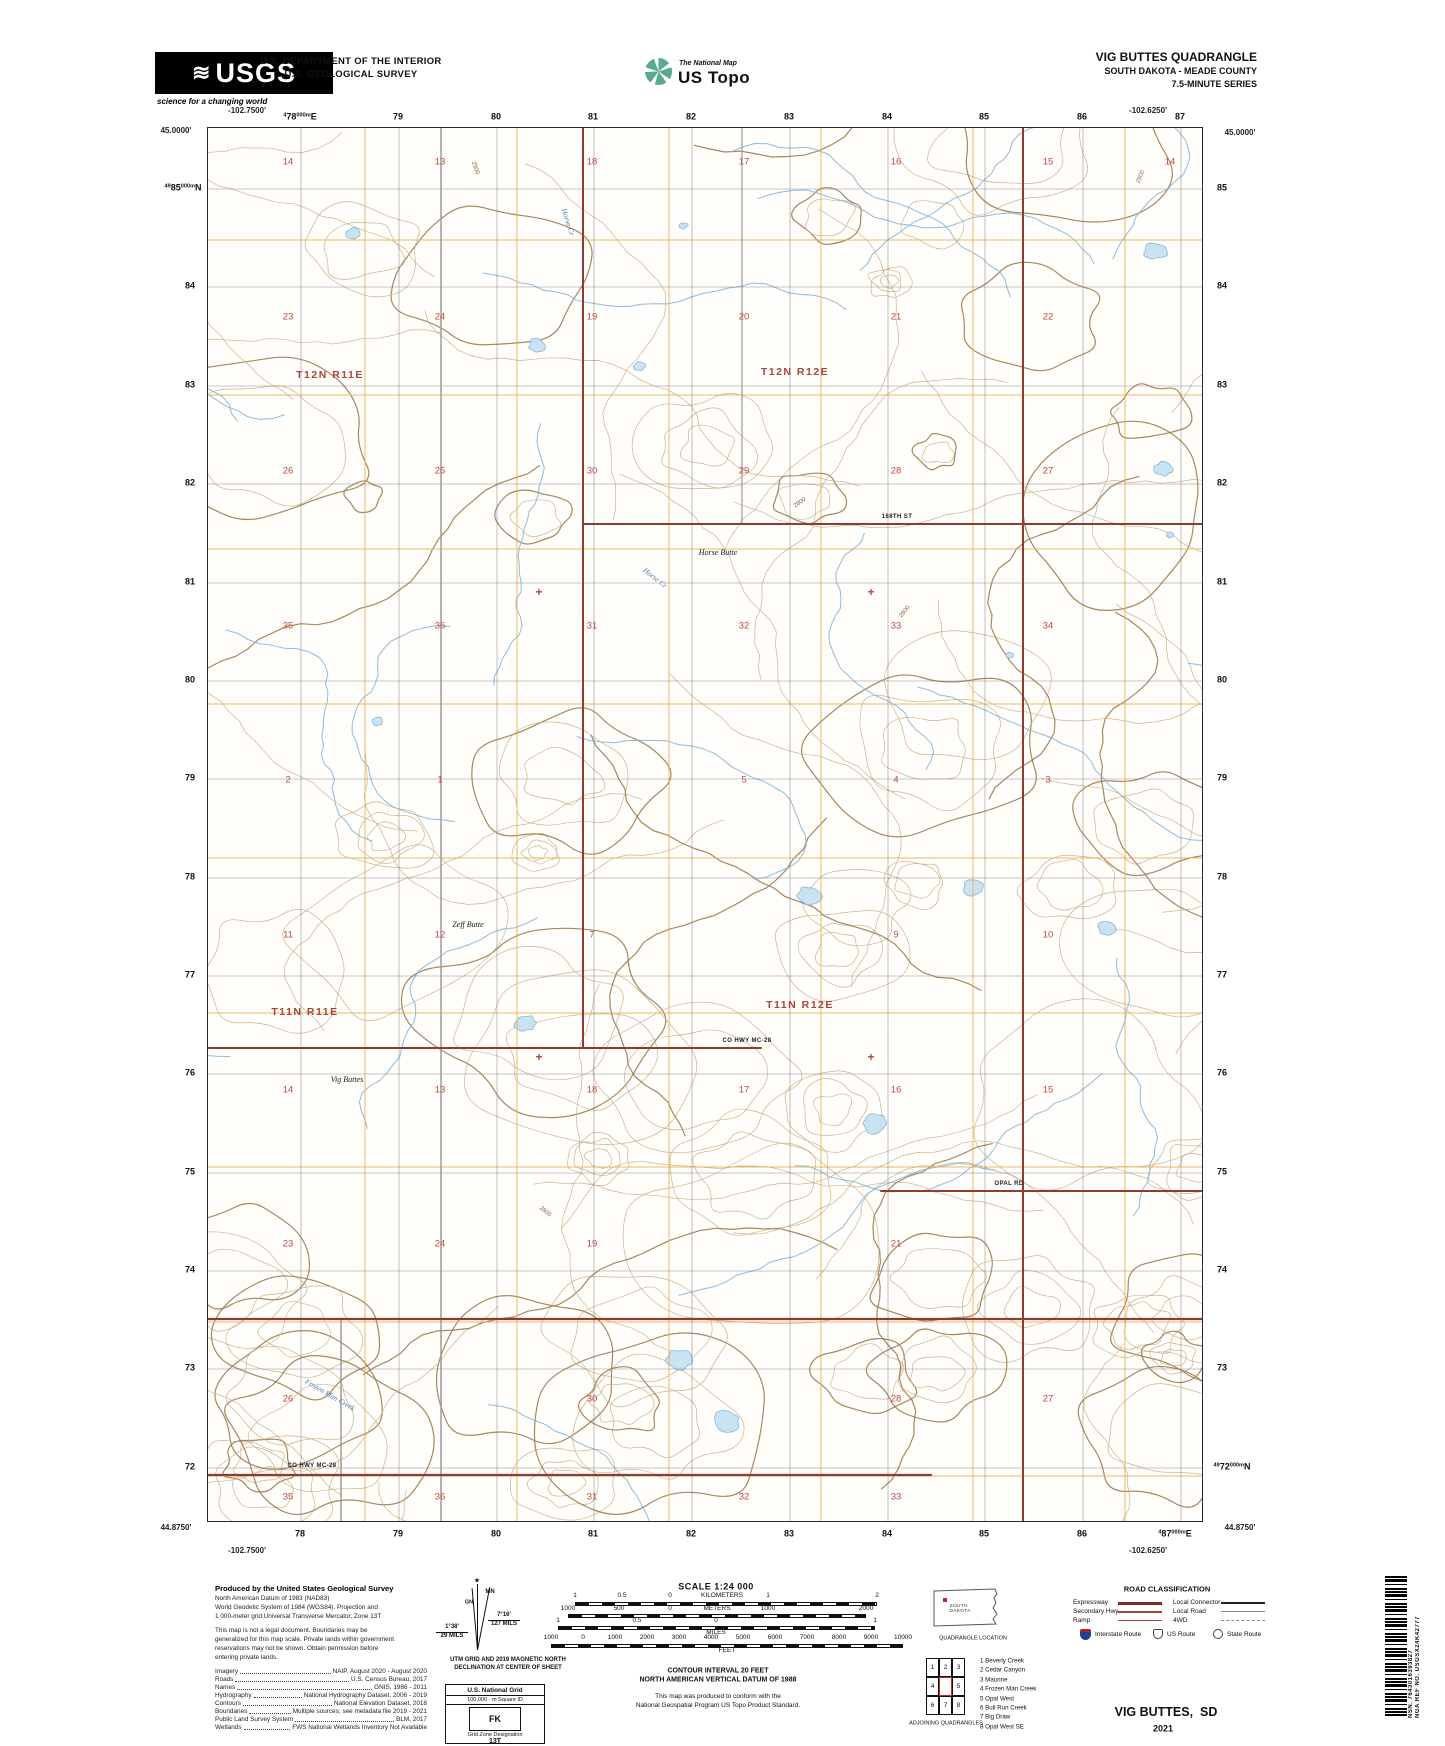  I want to click on grid-label-left: 73, so click(190, 1367).